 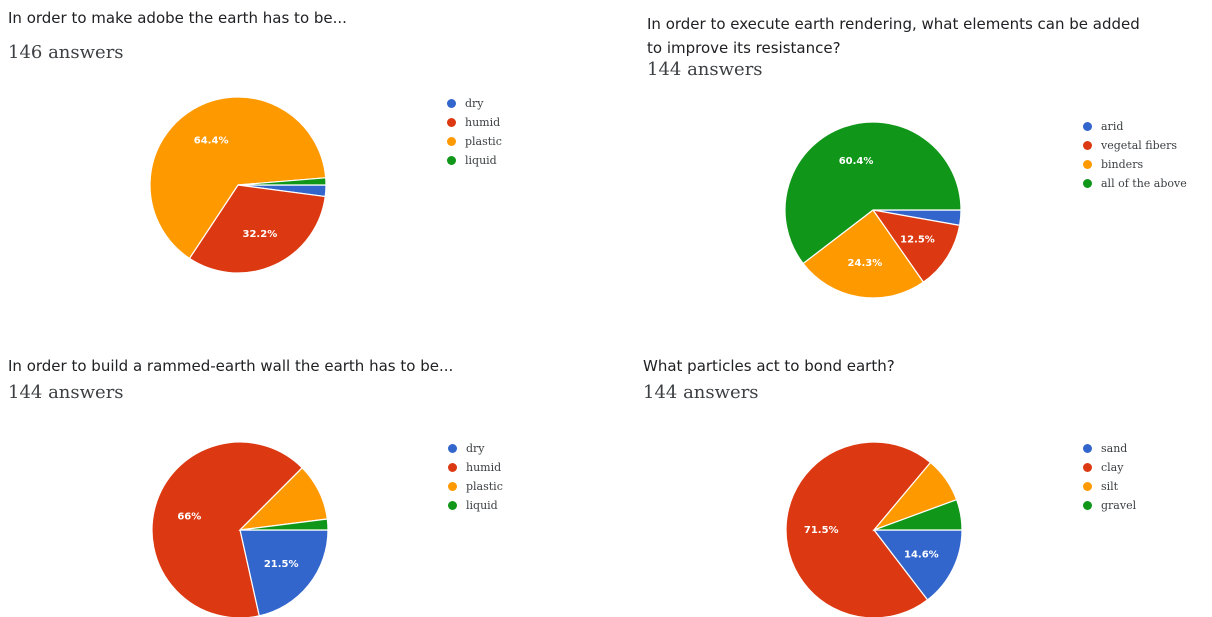 What do you see at coordinates (856, 161) in the screenshot?
I see `pie-data-label: 60.4%` at bounding box center [856, 161].